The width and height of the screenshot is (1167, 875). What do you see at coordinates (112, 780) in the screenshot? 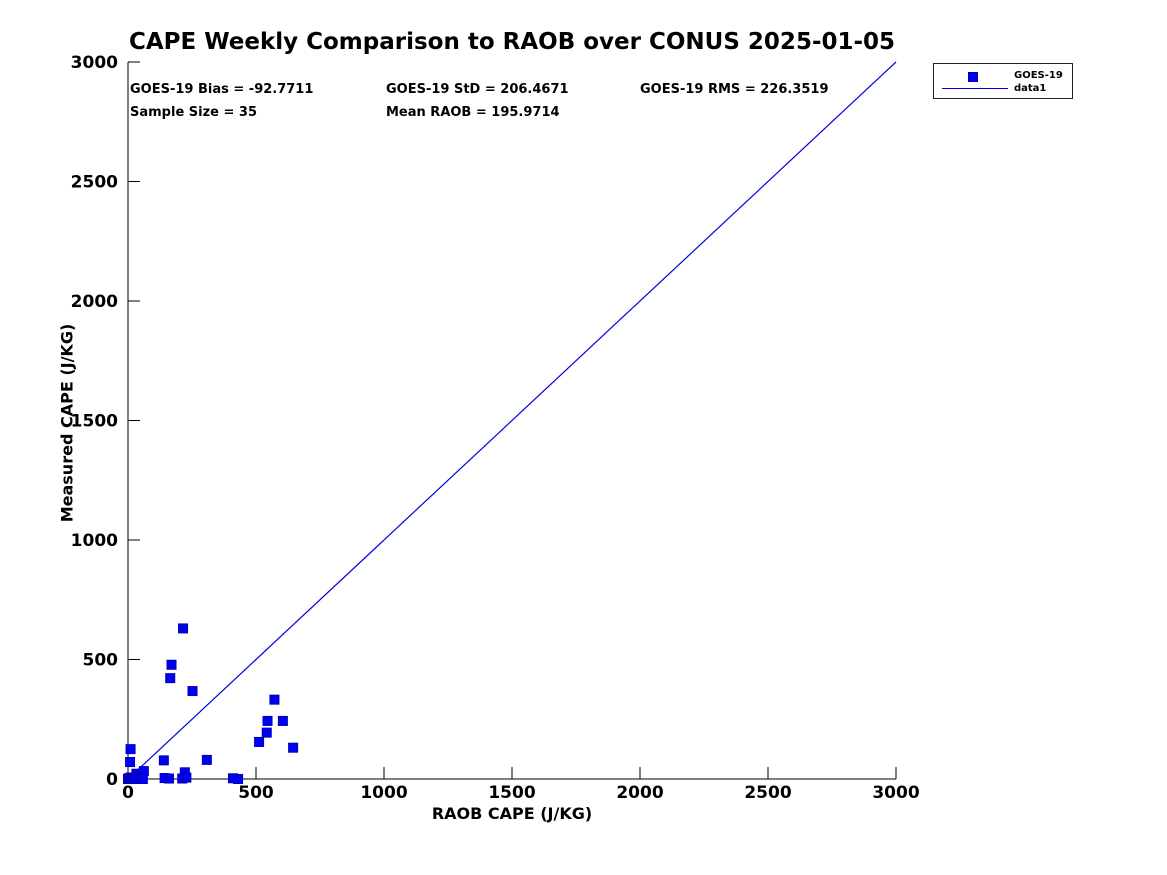
I see `y-tick-label: 0` at bounding box center [112, 780].